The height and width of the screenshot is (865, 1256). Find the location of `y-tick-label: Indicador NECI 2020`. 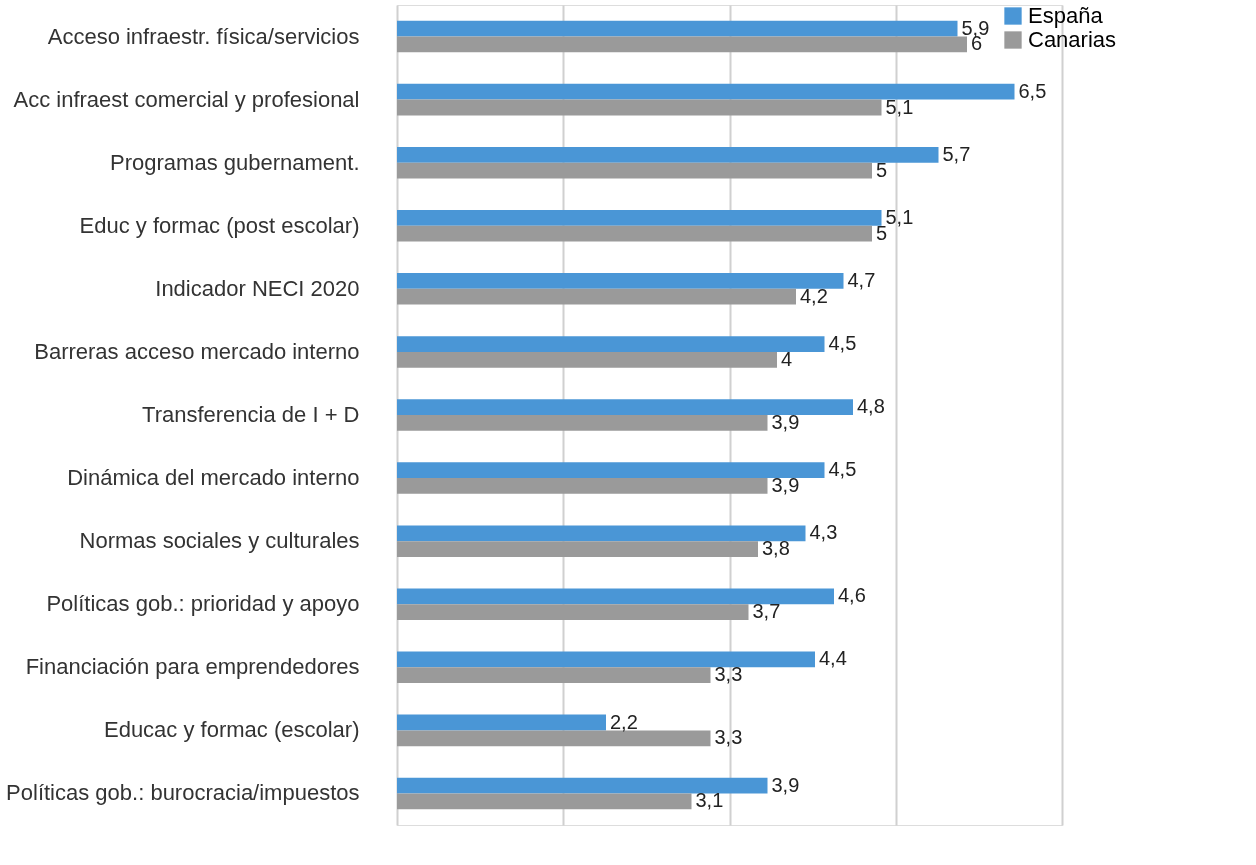

y-tick-label: Indicador NECI 2020 is located at coordinates (257, 288).